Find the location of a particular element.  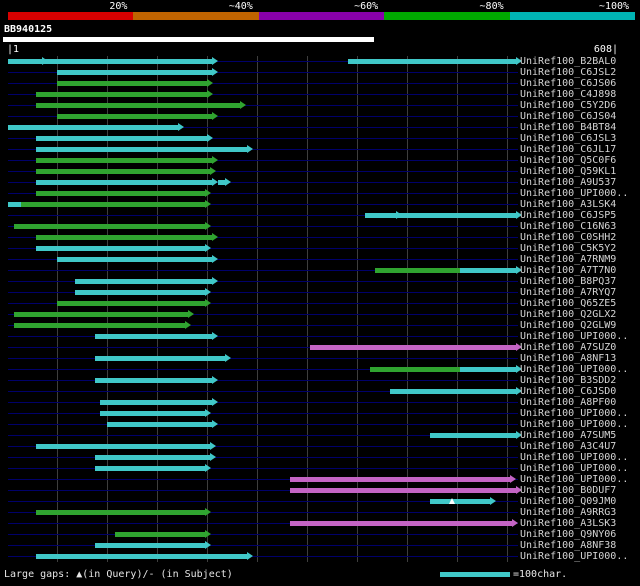

alignment-row: UniRef100_Q09JM0 is located at coordinates (320, 501).